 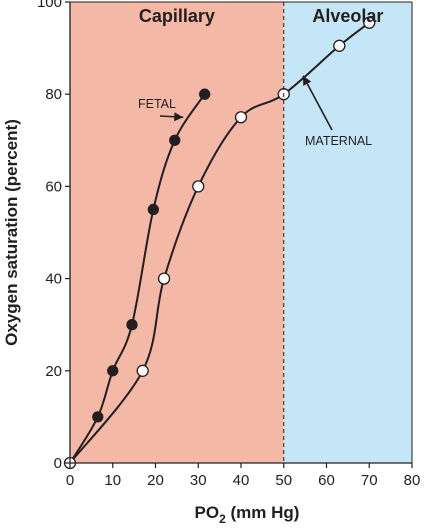 What do you see at coordinates (307, 80) in the screenshot?
I see `maternal-arrow-head` at bounding box center [307, 80].